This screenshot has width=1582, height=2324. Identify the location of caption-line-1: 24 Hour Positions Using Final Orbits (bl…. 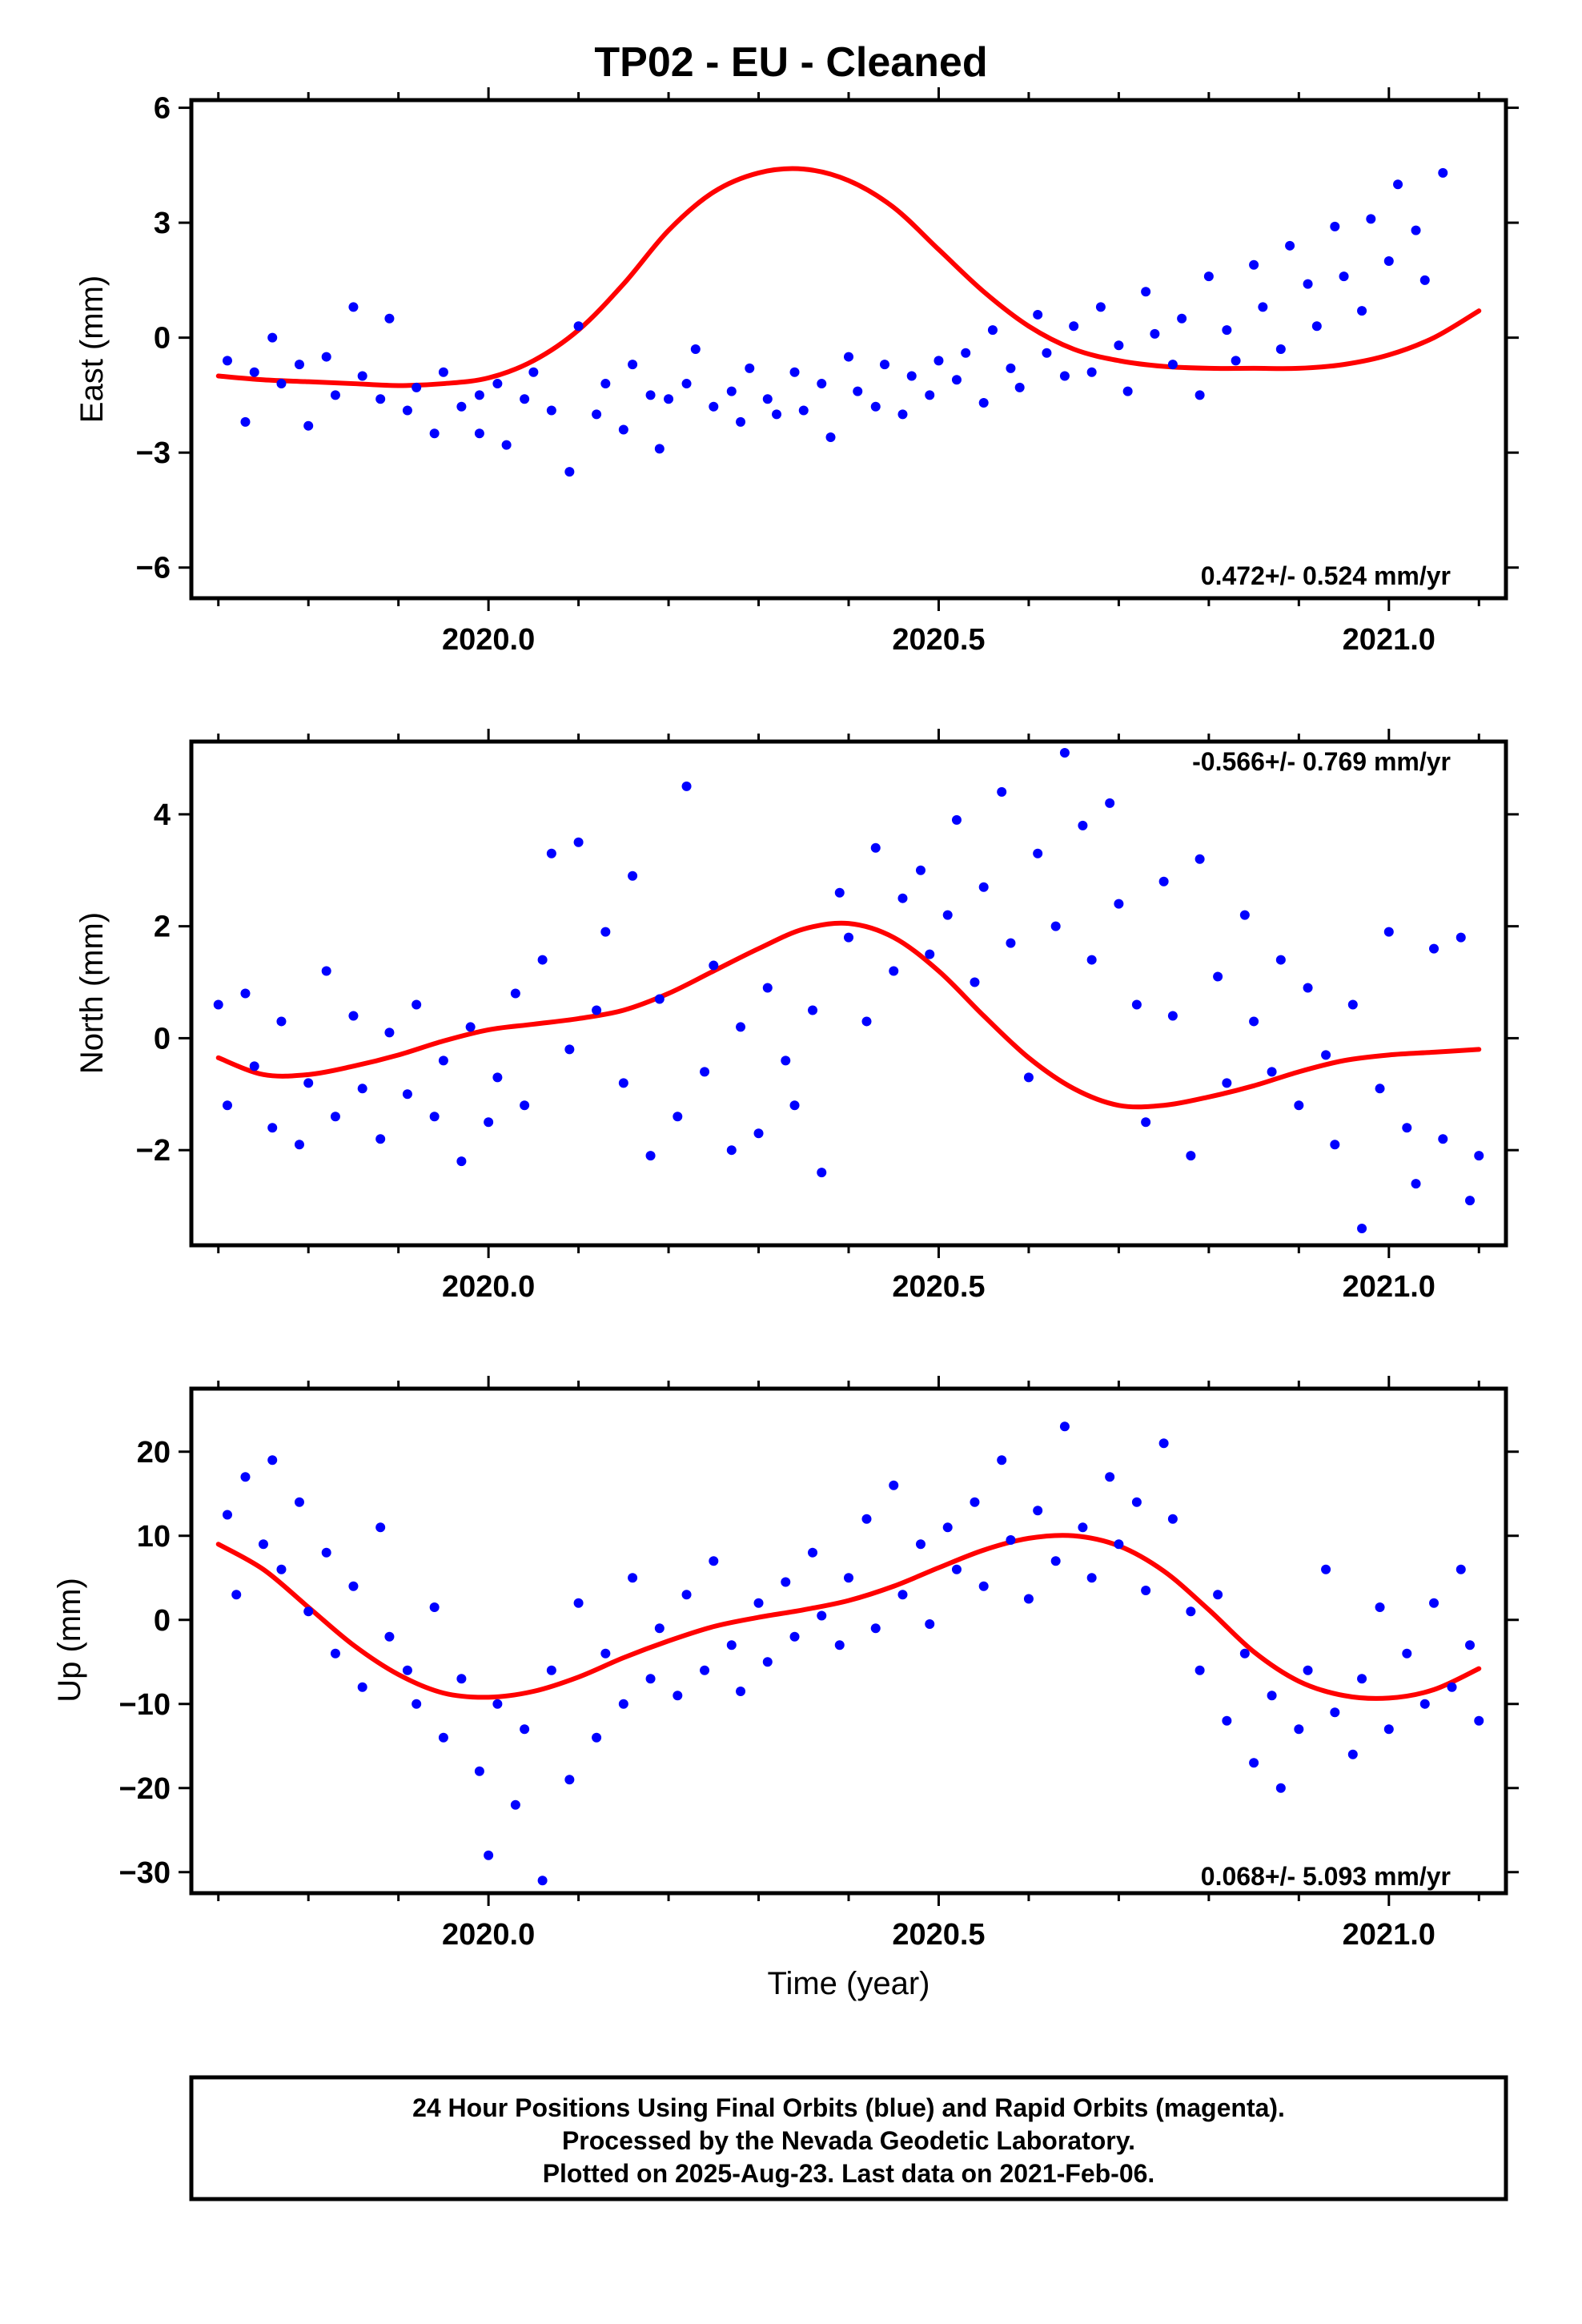
(848, 2107).